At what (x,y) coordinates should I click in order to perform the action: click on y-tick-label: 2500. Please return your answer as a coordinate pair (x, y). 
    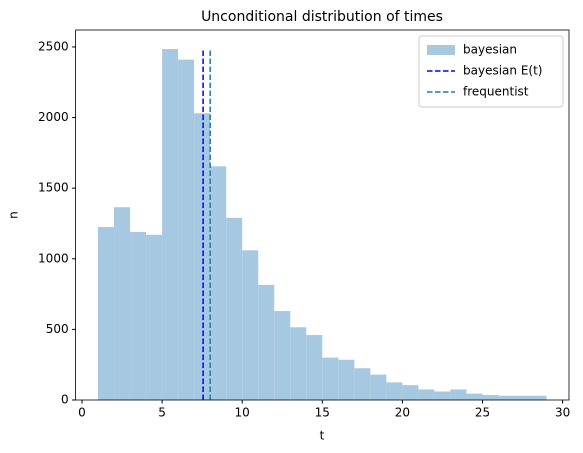
    Looking at the image, I should click on (53, 46).